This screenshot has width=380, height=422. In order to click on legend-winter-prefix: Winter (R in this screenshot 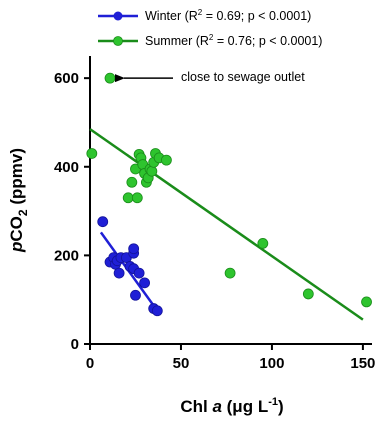, I will do `click(171, 16)`.